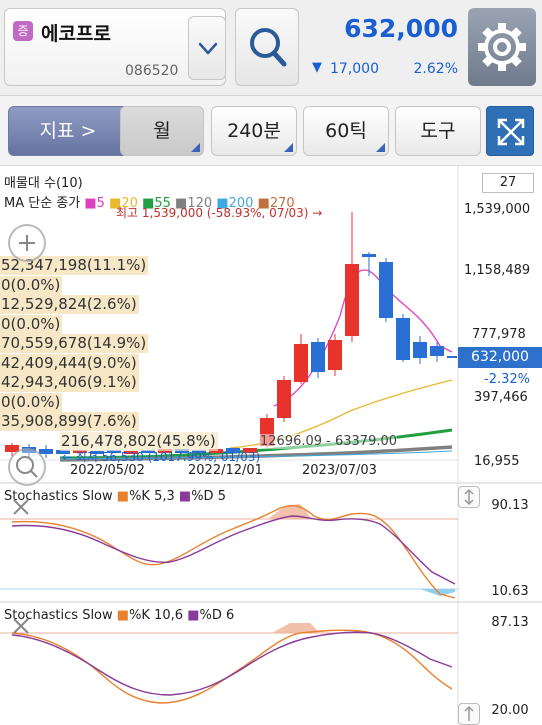 This screenshot has width=542, height=725. What do you see at coordinates (208, 496) in the screenshot?
I see `stochastics-1-d-label: %D 5` at bounding box center [208, 496].